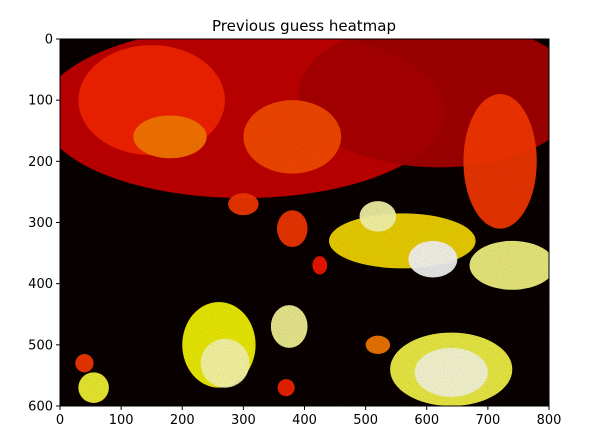  I want to click on x-tick-label: 700, so click(487, 420).